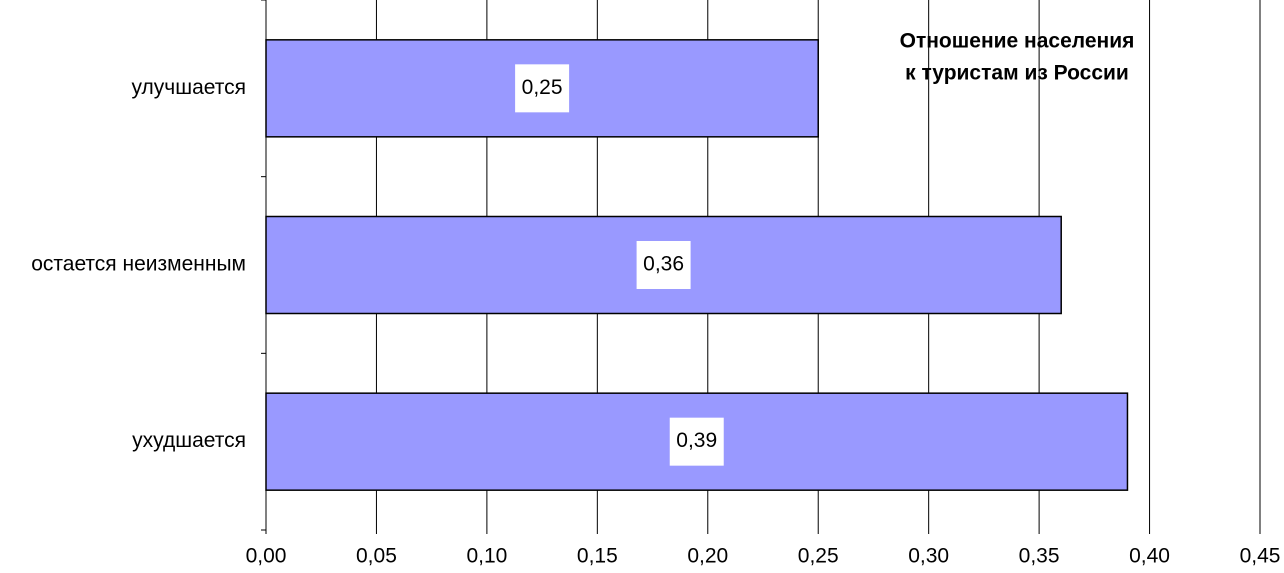  Describe the element at coordinates (1260, 556) in the screenshot. I see `x-tick-label: 0,45` at that location.